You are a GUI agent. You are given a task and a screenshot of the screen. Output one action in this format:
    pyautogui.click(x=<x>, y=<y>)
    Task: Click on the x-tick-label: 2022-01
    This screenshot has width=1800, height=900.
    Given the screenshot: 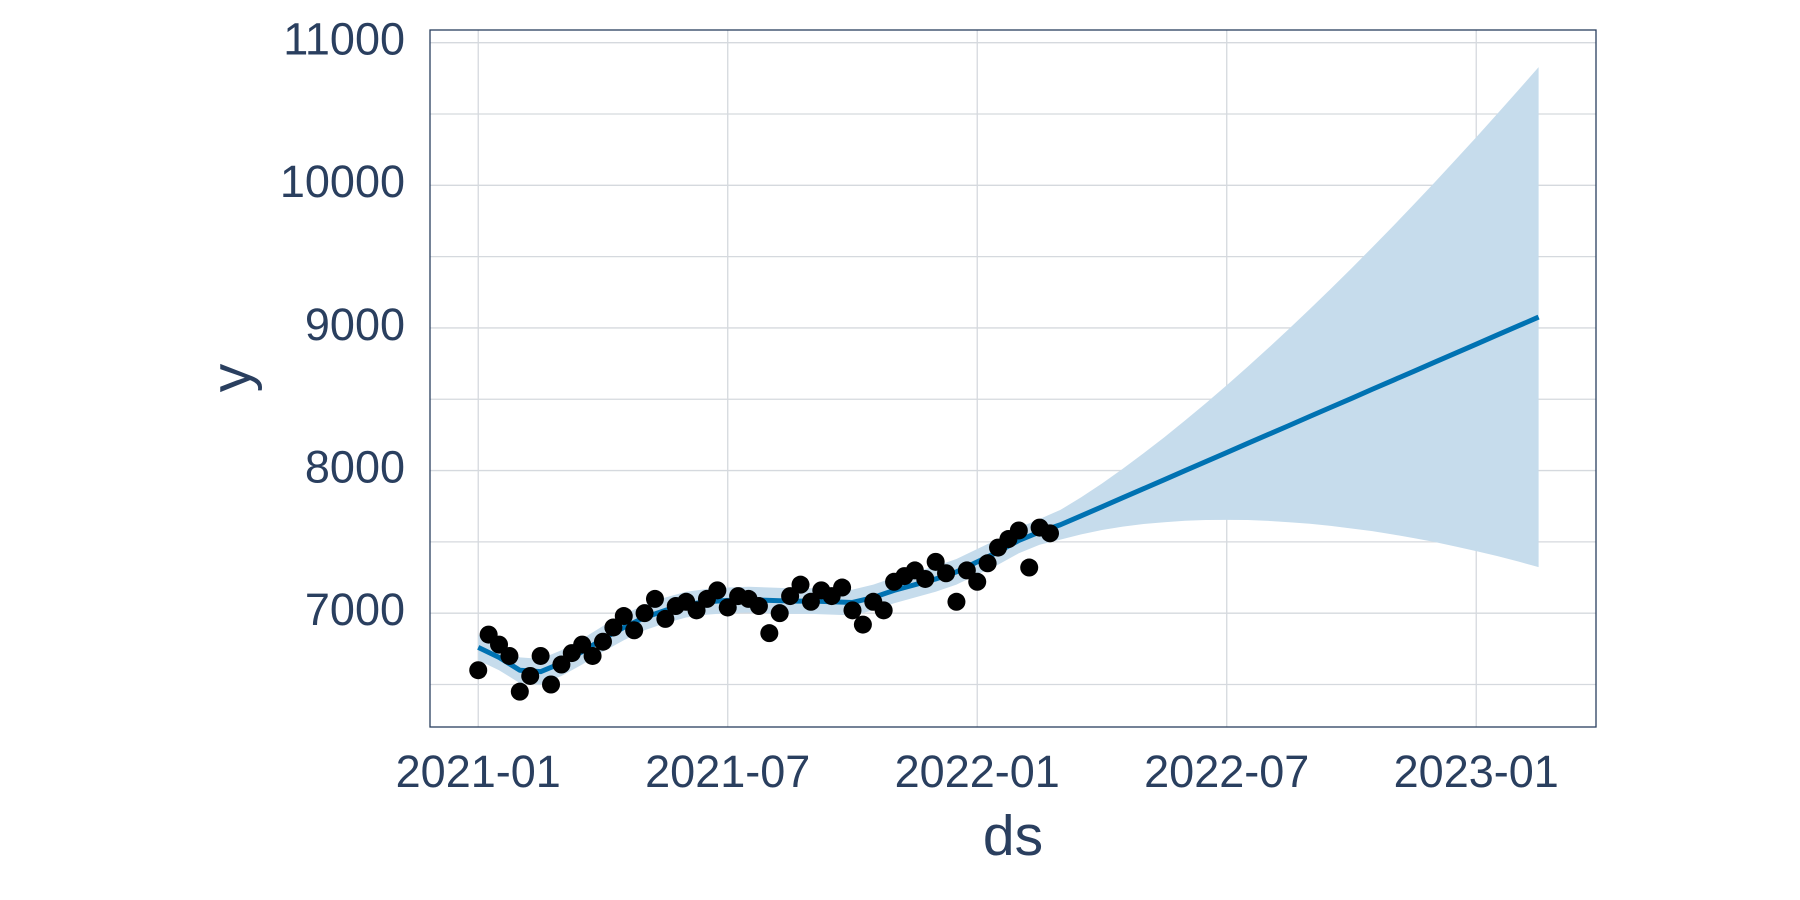 What is the action you would take?
    pyautogui.click(x=977, y=771)
    